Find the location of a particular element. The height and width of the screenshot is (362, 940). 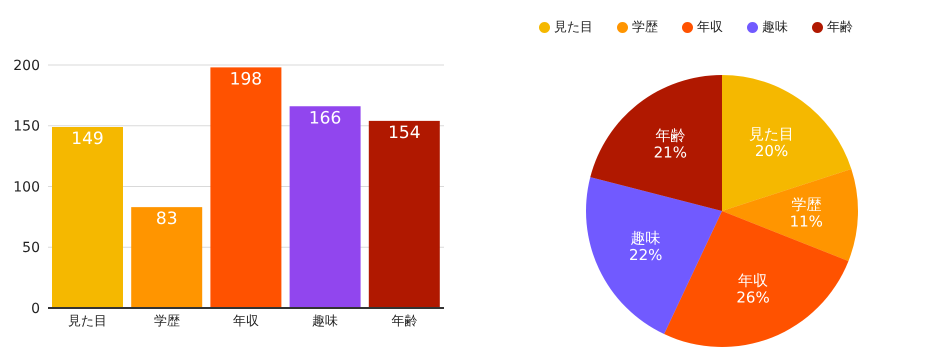

data-label: 154 is located at coordinates (404, 132).